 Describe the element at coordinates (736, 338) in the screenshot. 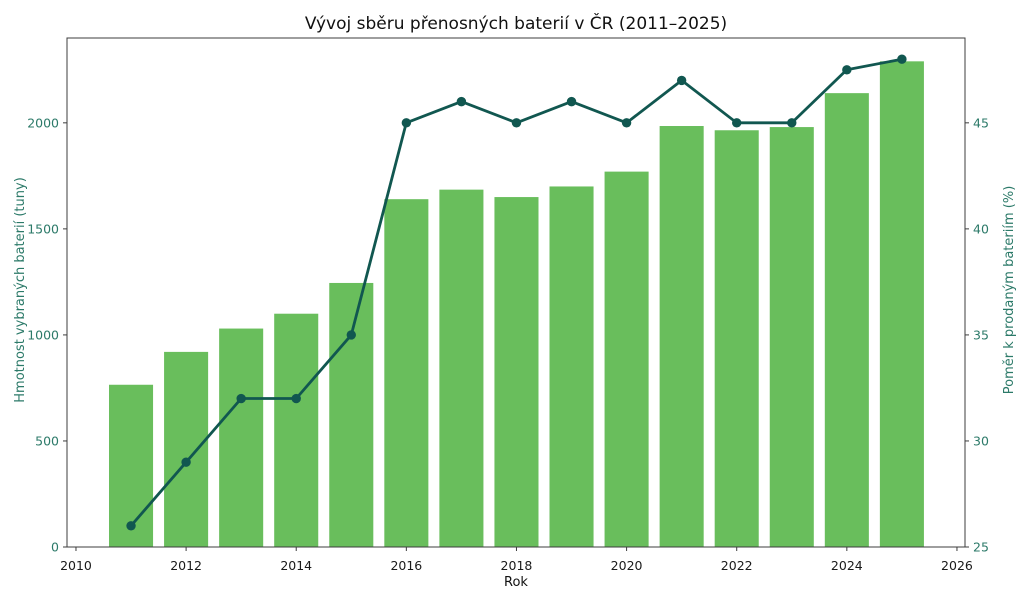

I see `bar-2022` at that location.